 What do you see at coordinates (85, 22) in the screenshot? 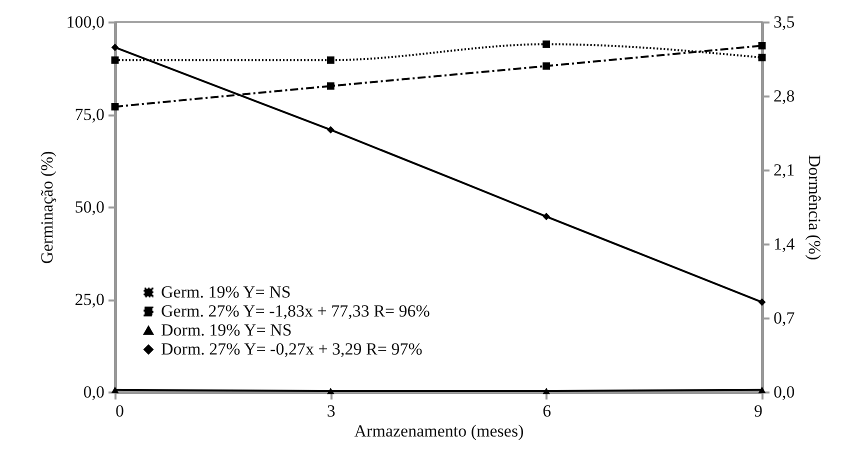
I see `y-tick-label: 100,0` at bounding box center [85, 22].